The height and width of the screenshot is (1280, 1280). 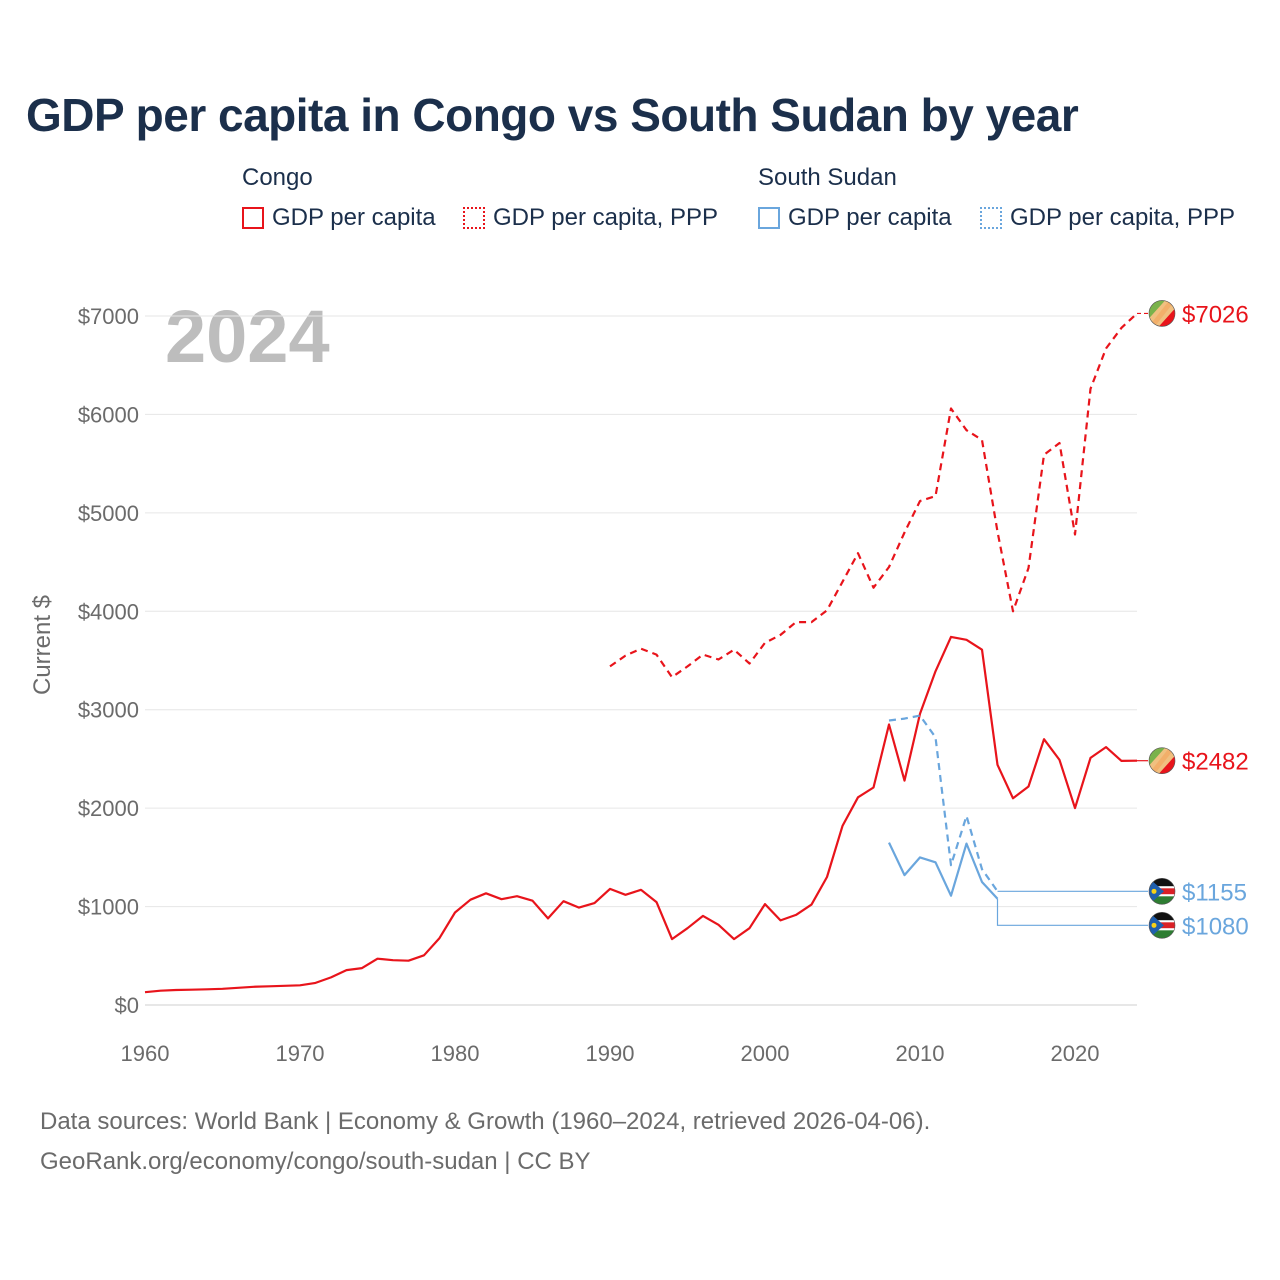 What do you see at coordinates (145, 1053) in the screenshot?
I see `x-tick-label: 1960` at bounding box center [145, 1053].